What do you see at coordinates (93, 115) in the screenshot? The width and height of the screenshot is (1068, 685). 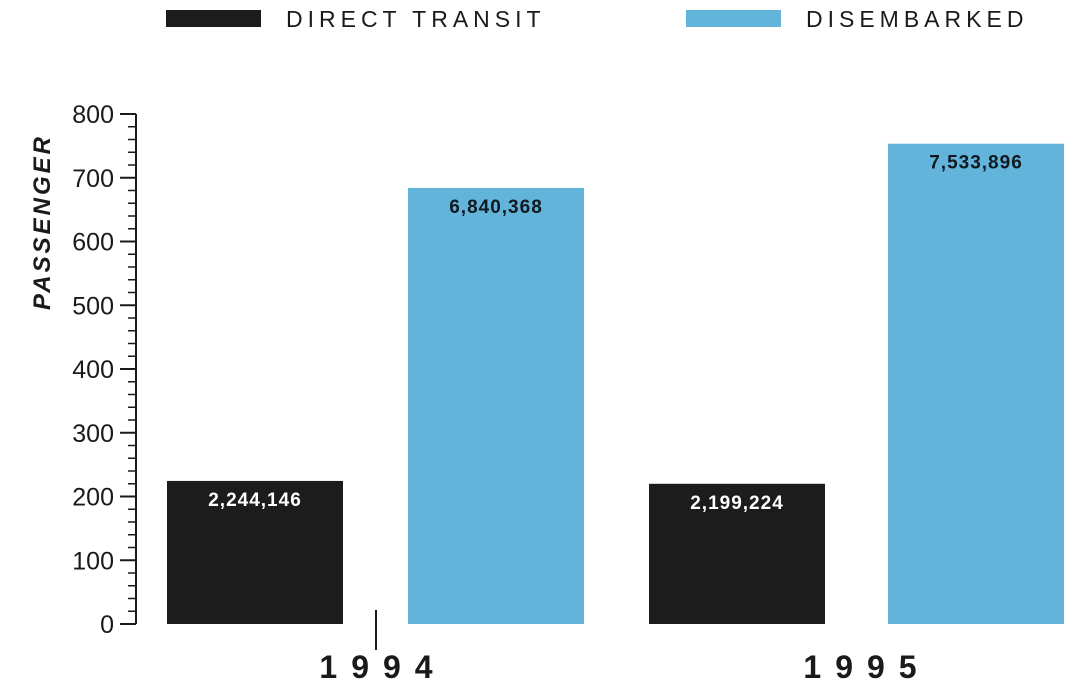 I see `y-tick-label: 800` at bounding box center [93, 115].